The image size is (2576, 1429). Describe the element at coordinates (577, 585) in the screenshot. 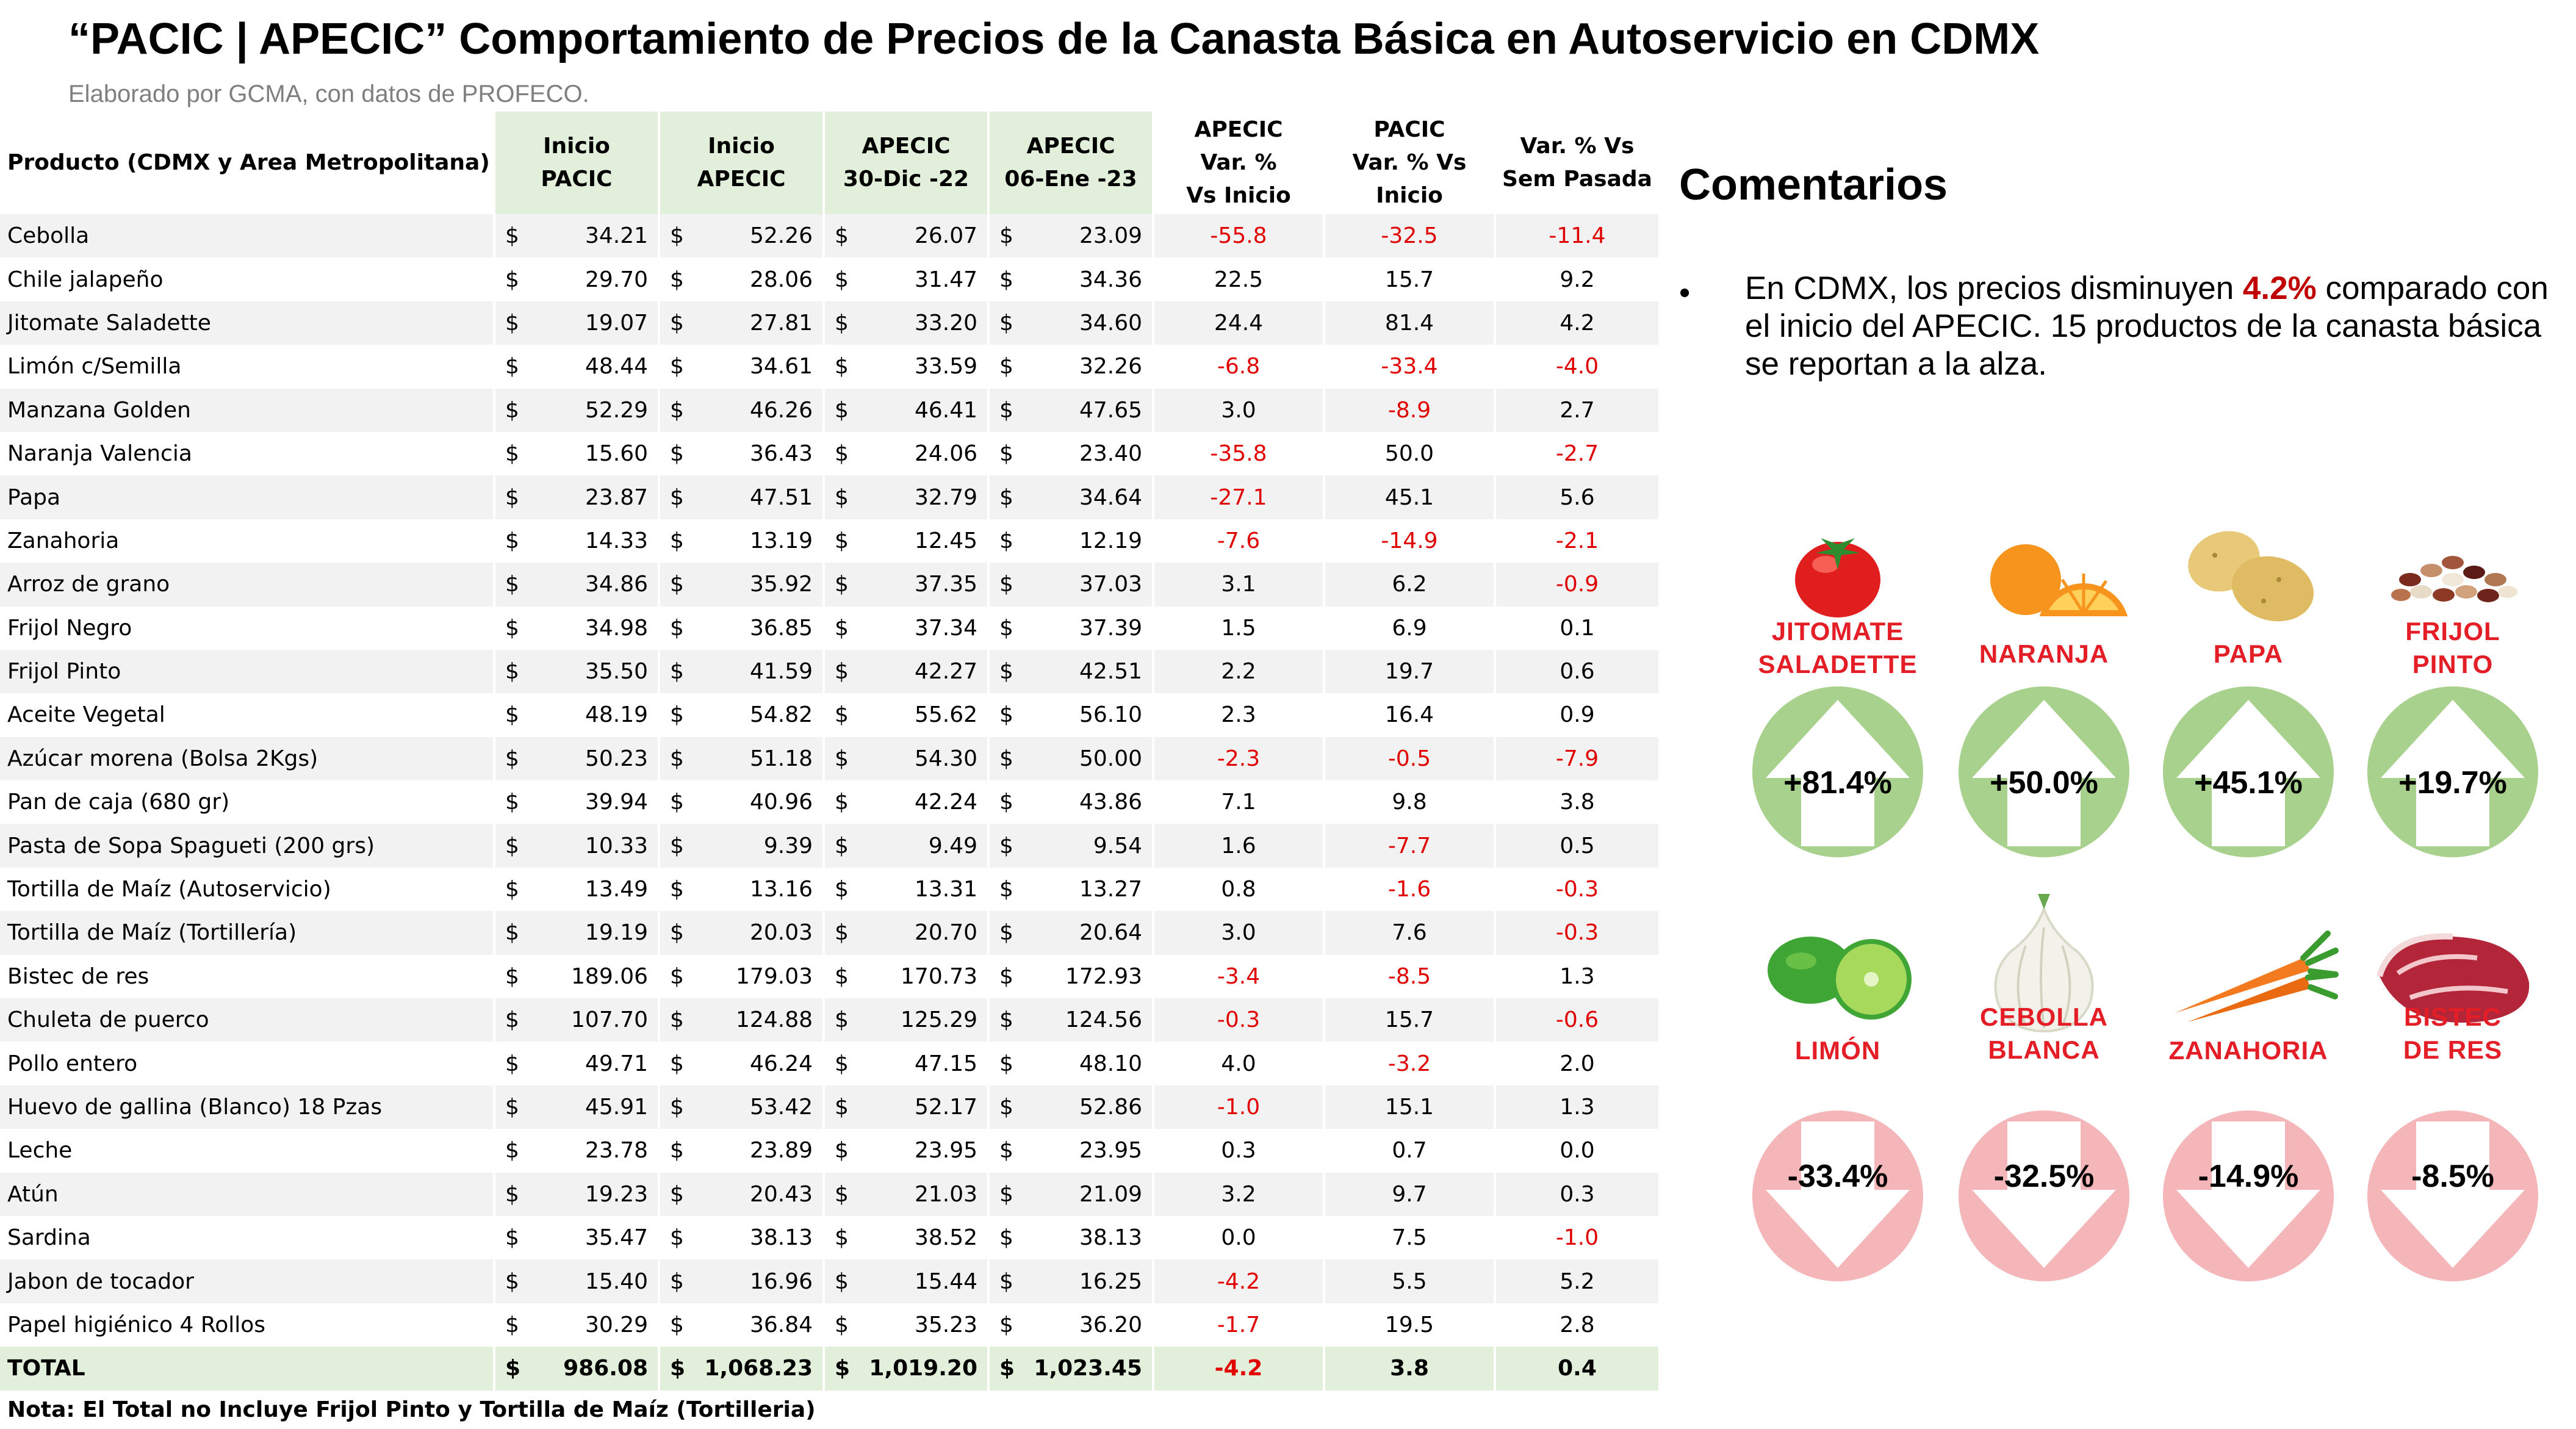

I see `price-cell: $34.86` at that location.